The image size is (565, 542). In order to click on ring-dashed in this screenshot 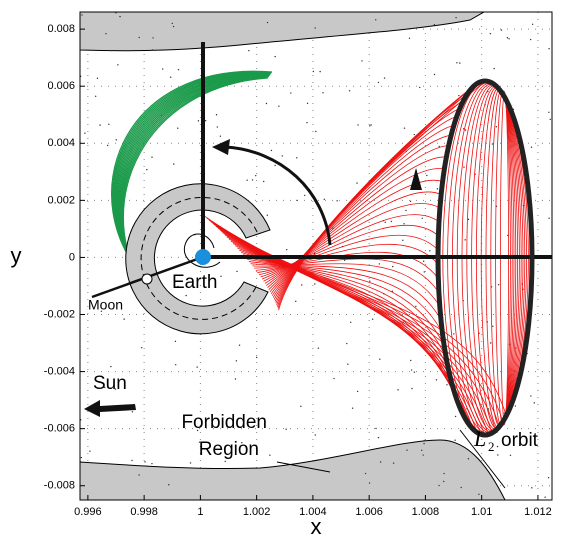, I will do `click(199, 258)`.